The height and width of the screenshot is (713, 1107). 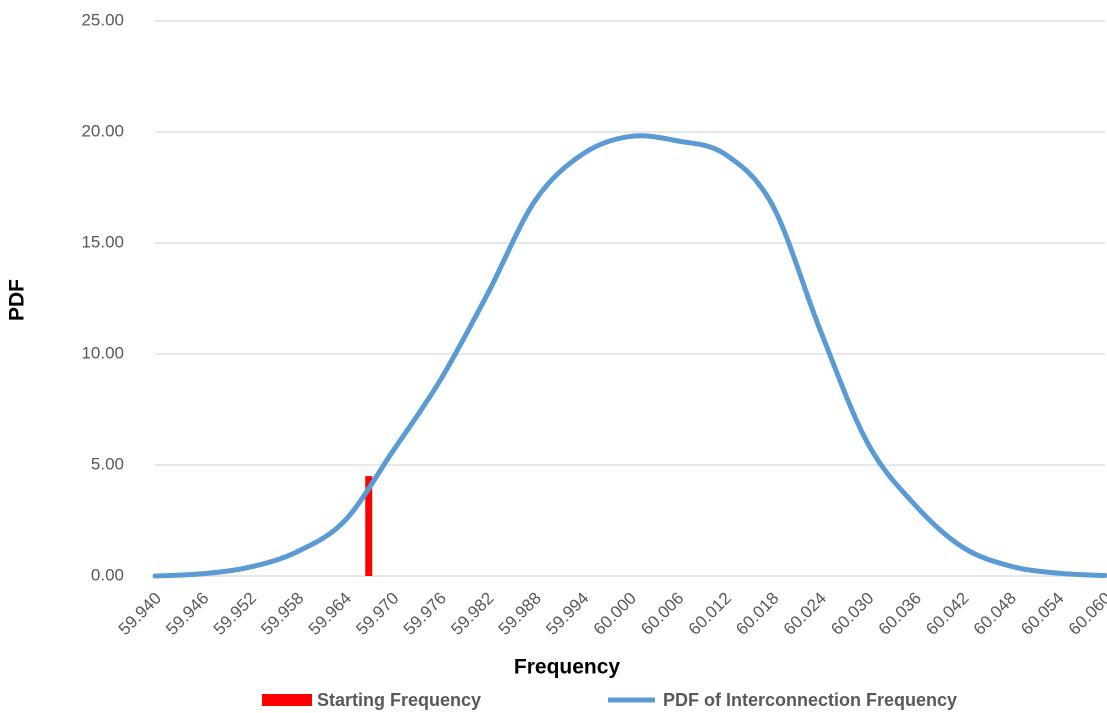 What do you see at coordinates (567, 614) in the screenshot?
I see `x-tick-label: 59.994` at bounding box center [567, 614].